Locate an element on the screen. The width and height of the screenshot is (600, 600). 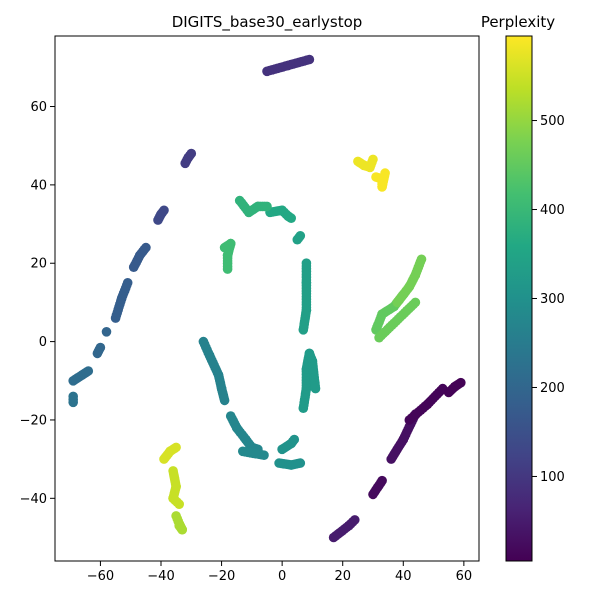
x-tick-label: 60 is located at coordinates (464, 576).